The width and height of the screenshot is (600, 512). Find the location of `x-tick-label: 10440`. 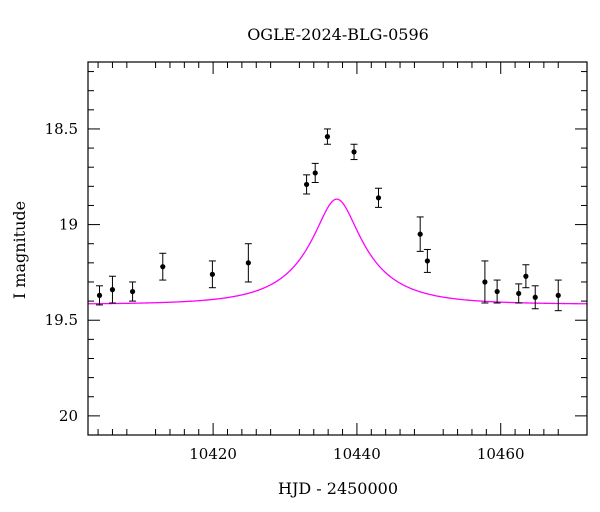

x-tick-label: 10440 is located at coordinates (357, 454).